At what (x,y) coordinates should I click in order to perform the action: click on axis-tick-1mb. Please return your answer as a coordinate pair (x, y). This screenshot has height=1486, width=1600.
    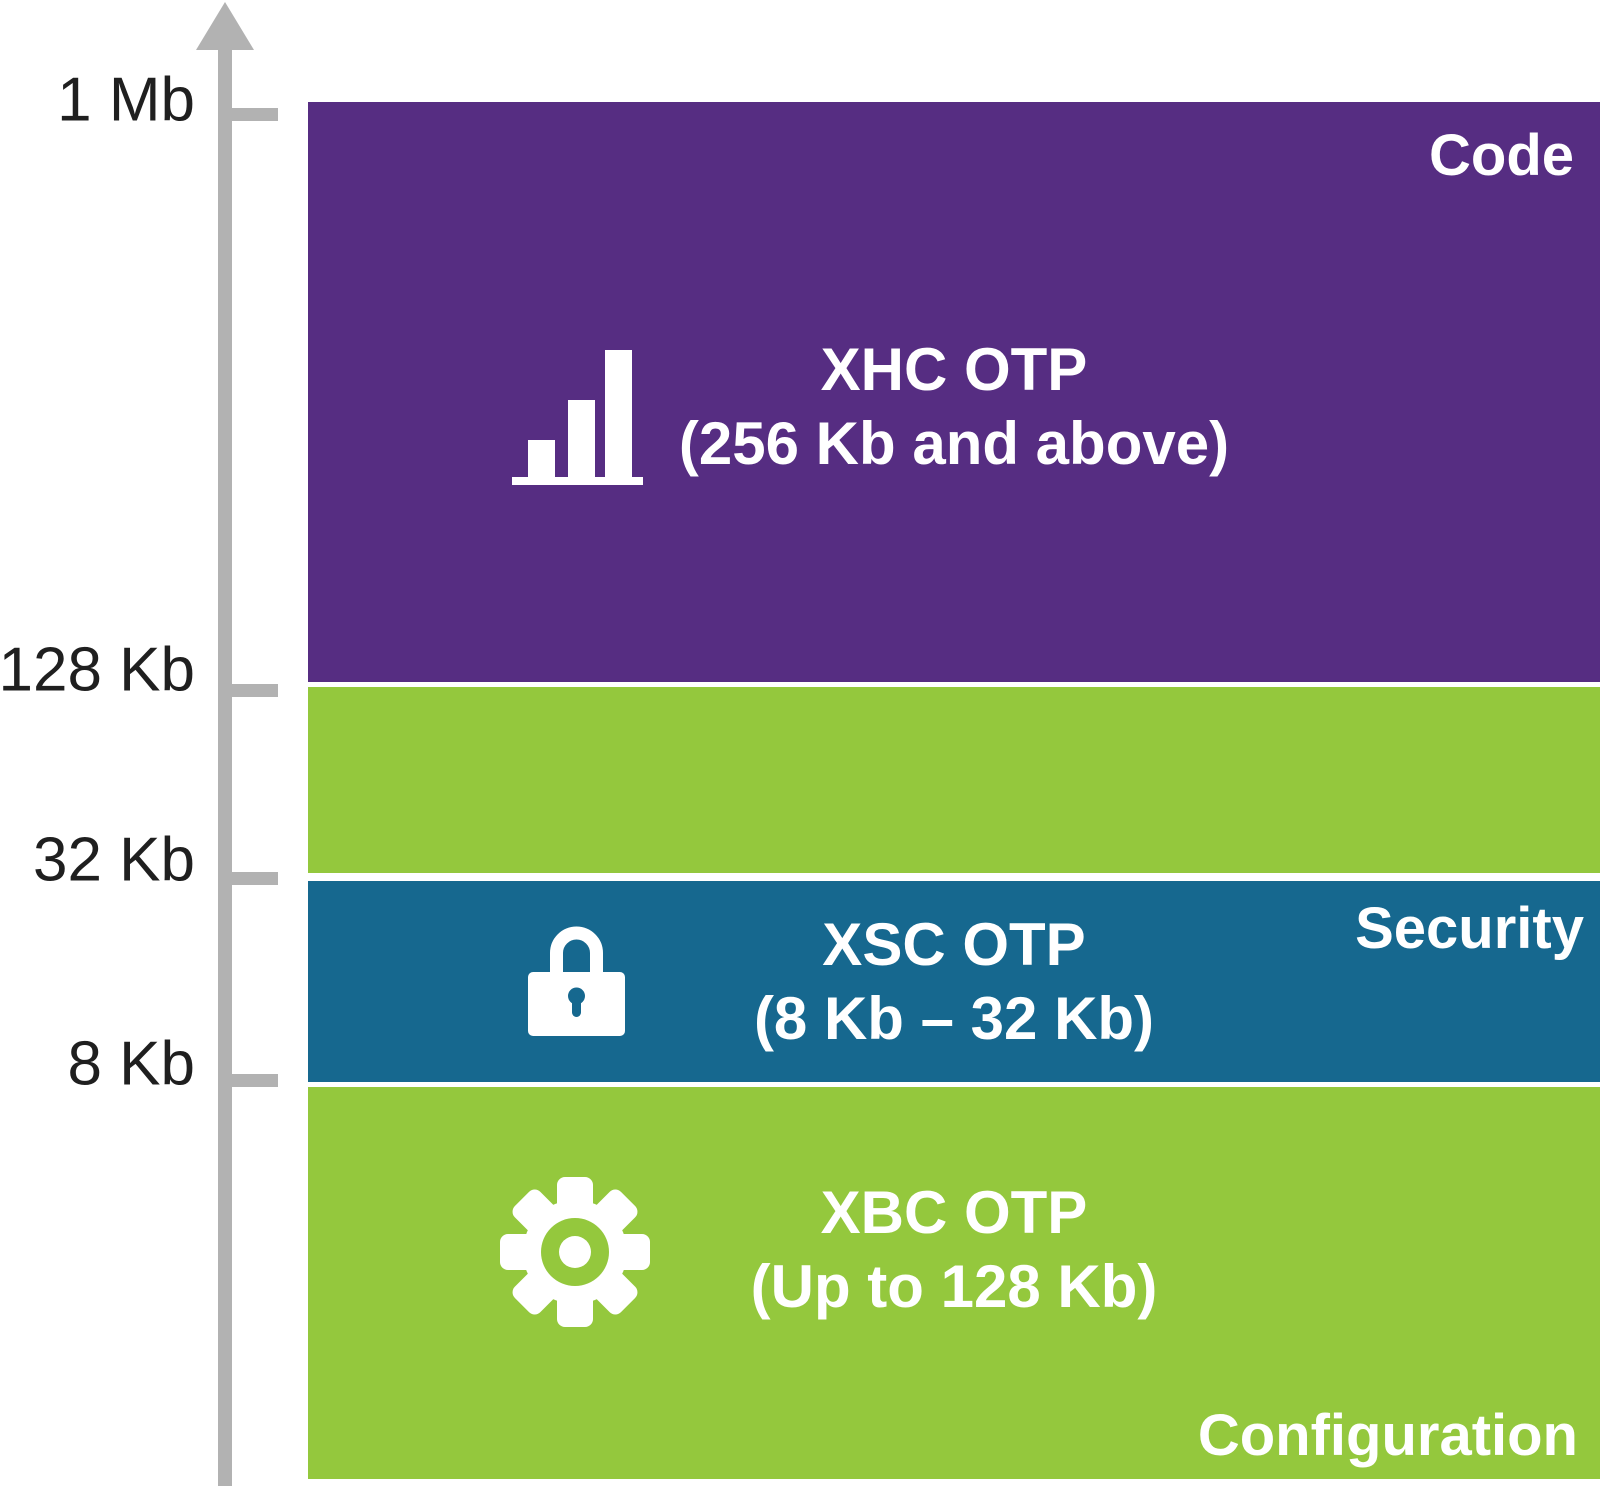
    Looking at the image, I should click on (248, 114).